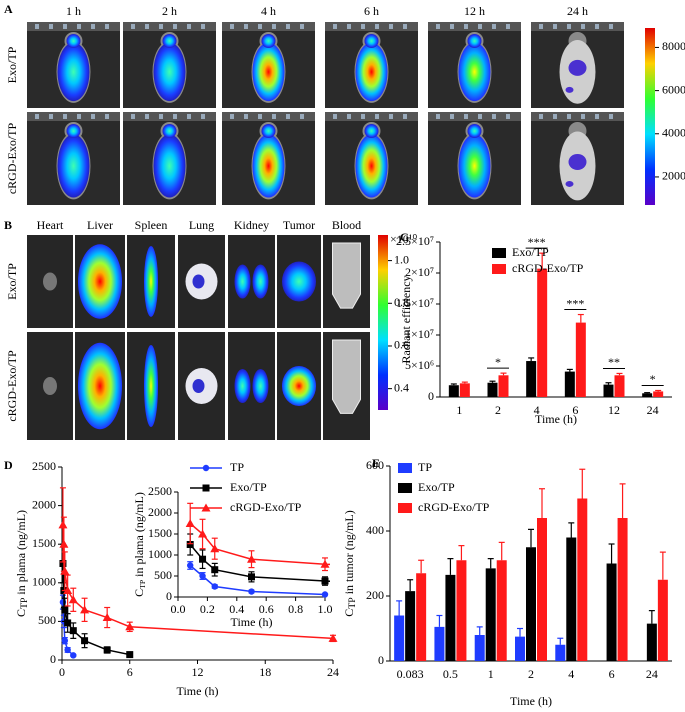 The height and width of the screenshot is (712, 685). What do you see at coordinates (260, 386) in the screenshot?
I see `kidney` at bounding box center [260, 386].